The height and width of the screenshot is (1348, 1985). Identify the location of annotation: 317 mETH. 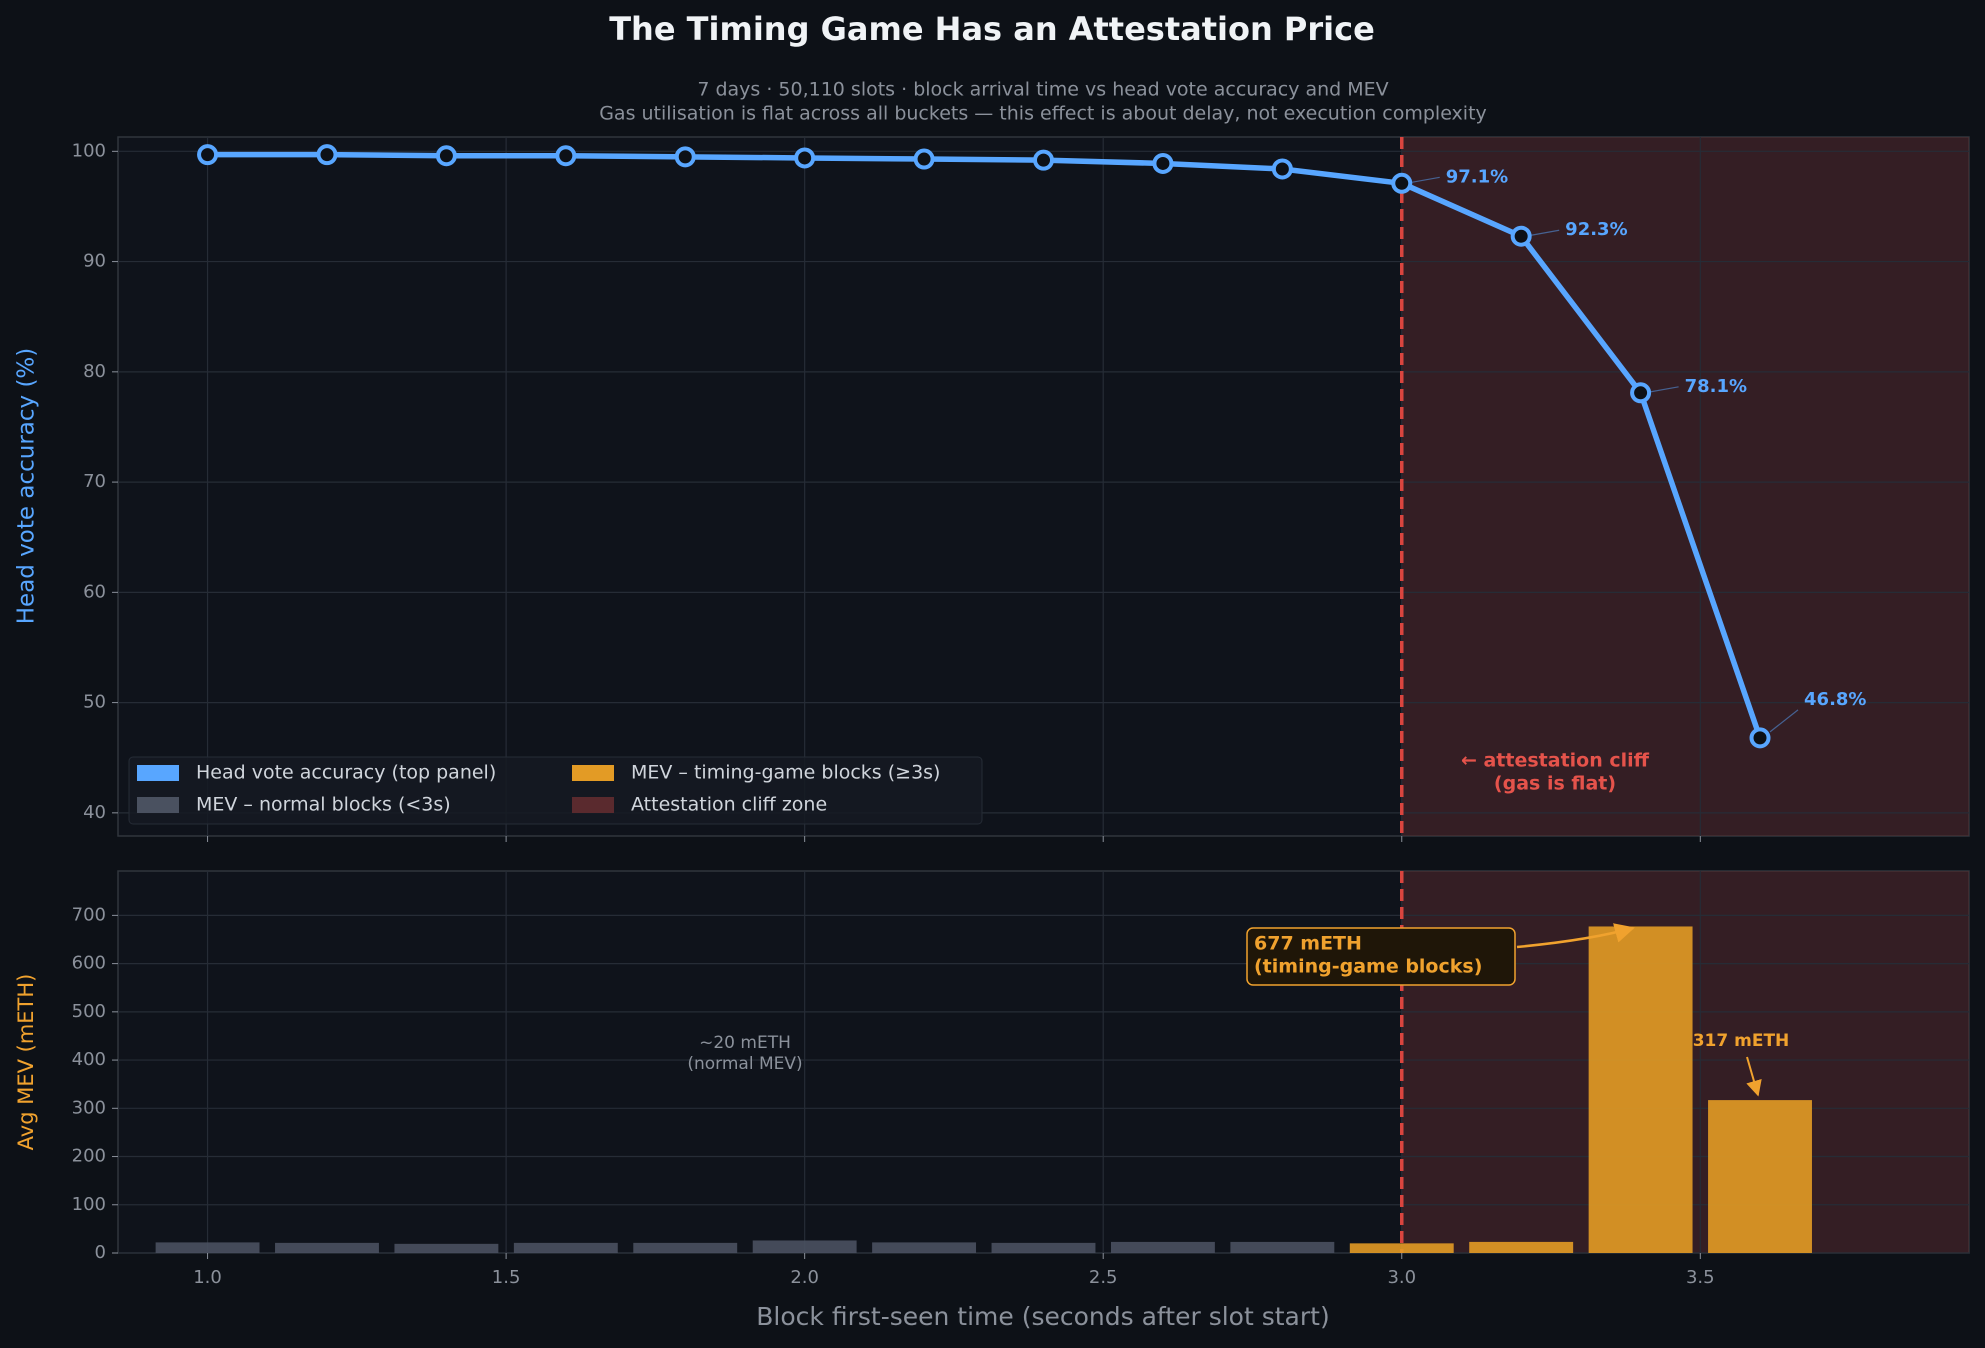
(1741, 1041).